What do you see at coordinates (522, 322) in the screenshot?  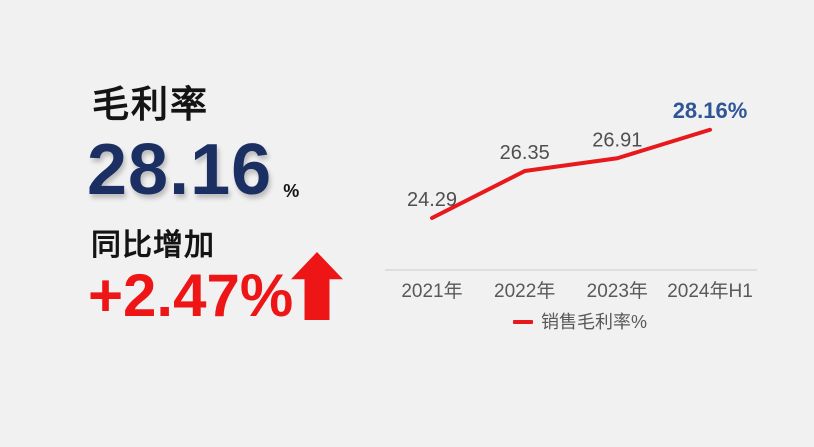 I see `legend-line-swatch` at bounding box center [522, 322].